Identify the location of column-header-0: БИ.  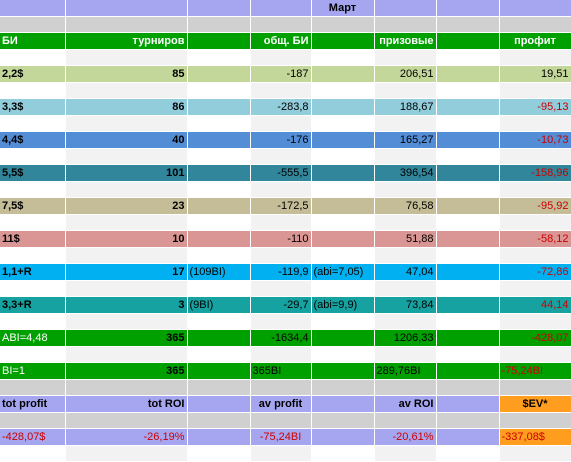
(33, 41).